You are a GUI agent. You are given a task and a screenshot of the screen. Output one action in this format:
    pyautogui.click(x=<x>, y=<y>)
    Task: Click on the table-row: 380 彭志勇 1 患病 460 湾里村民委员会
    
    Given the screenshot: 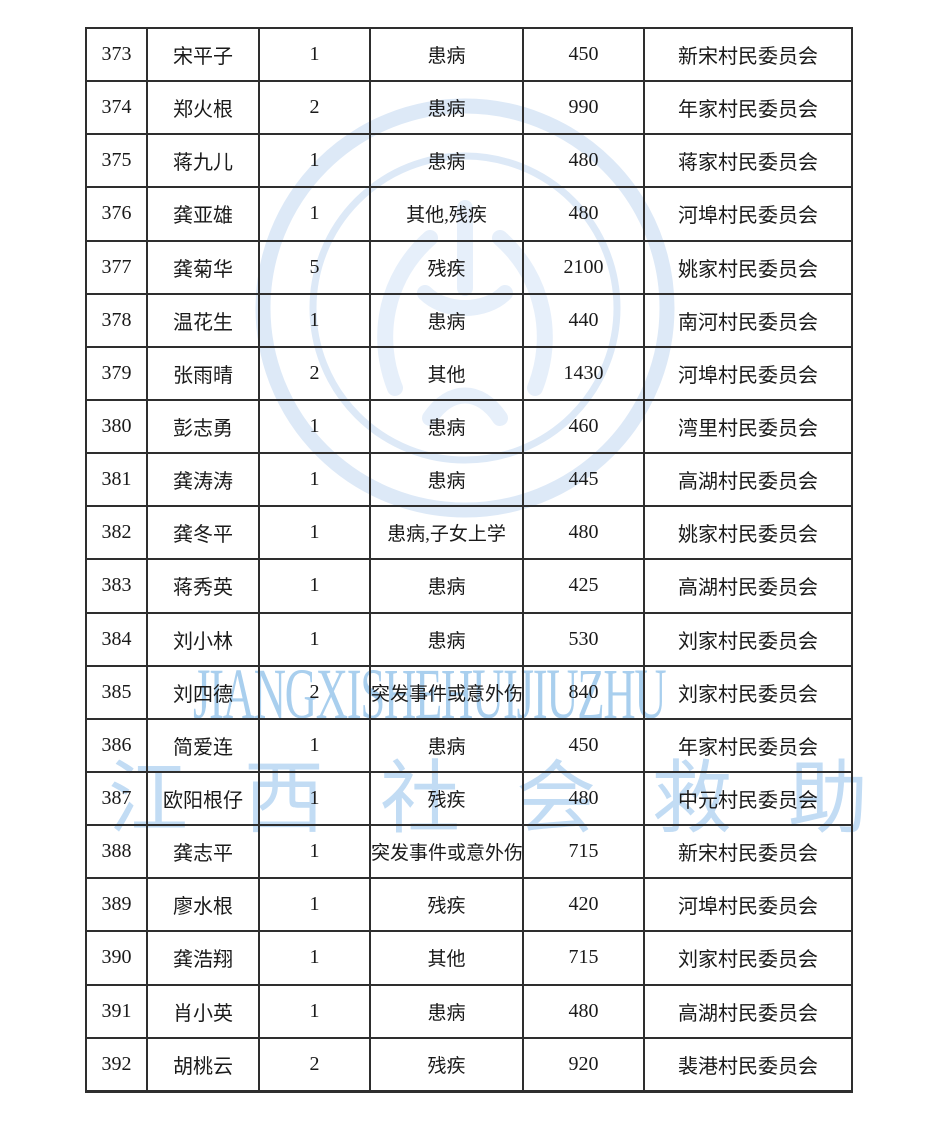 What is the action you would take?
    pyautogui.click(x=469, y=426)
    